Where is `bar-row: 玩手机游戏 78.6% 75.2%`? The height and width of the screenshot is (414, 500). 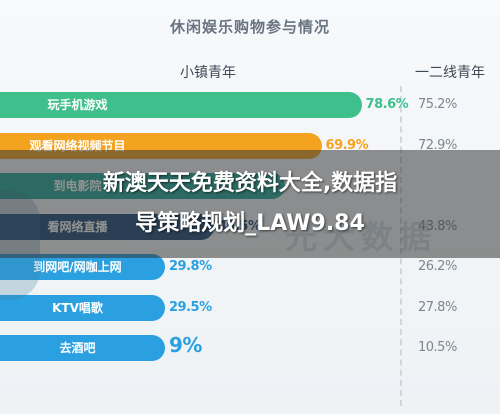
bar-row: 玩手机游戏 78.6% 75.2% is located at coordinates (250, 105).